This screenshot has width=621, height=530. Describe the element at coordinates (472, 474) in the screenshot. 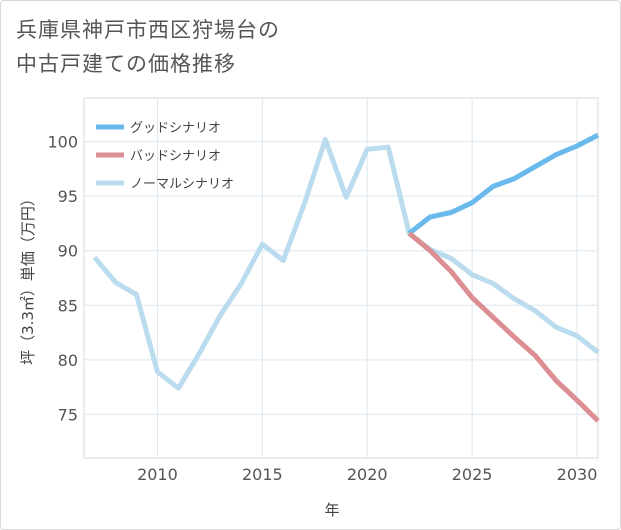

I see `x-tick-label-2025: 2025` at that location.